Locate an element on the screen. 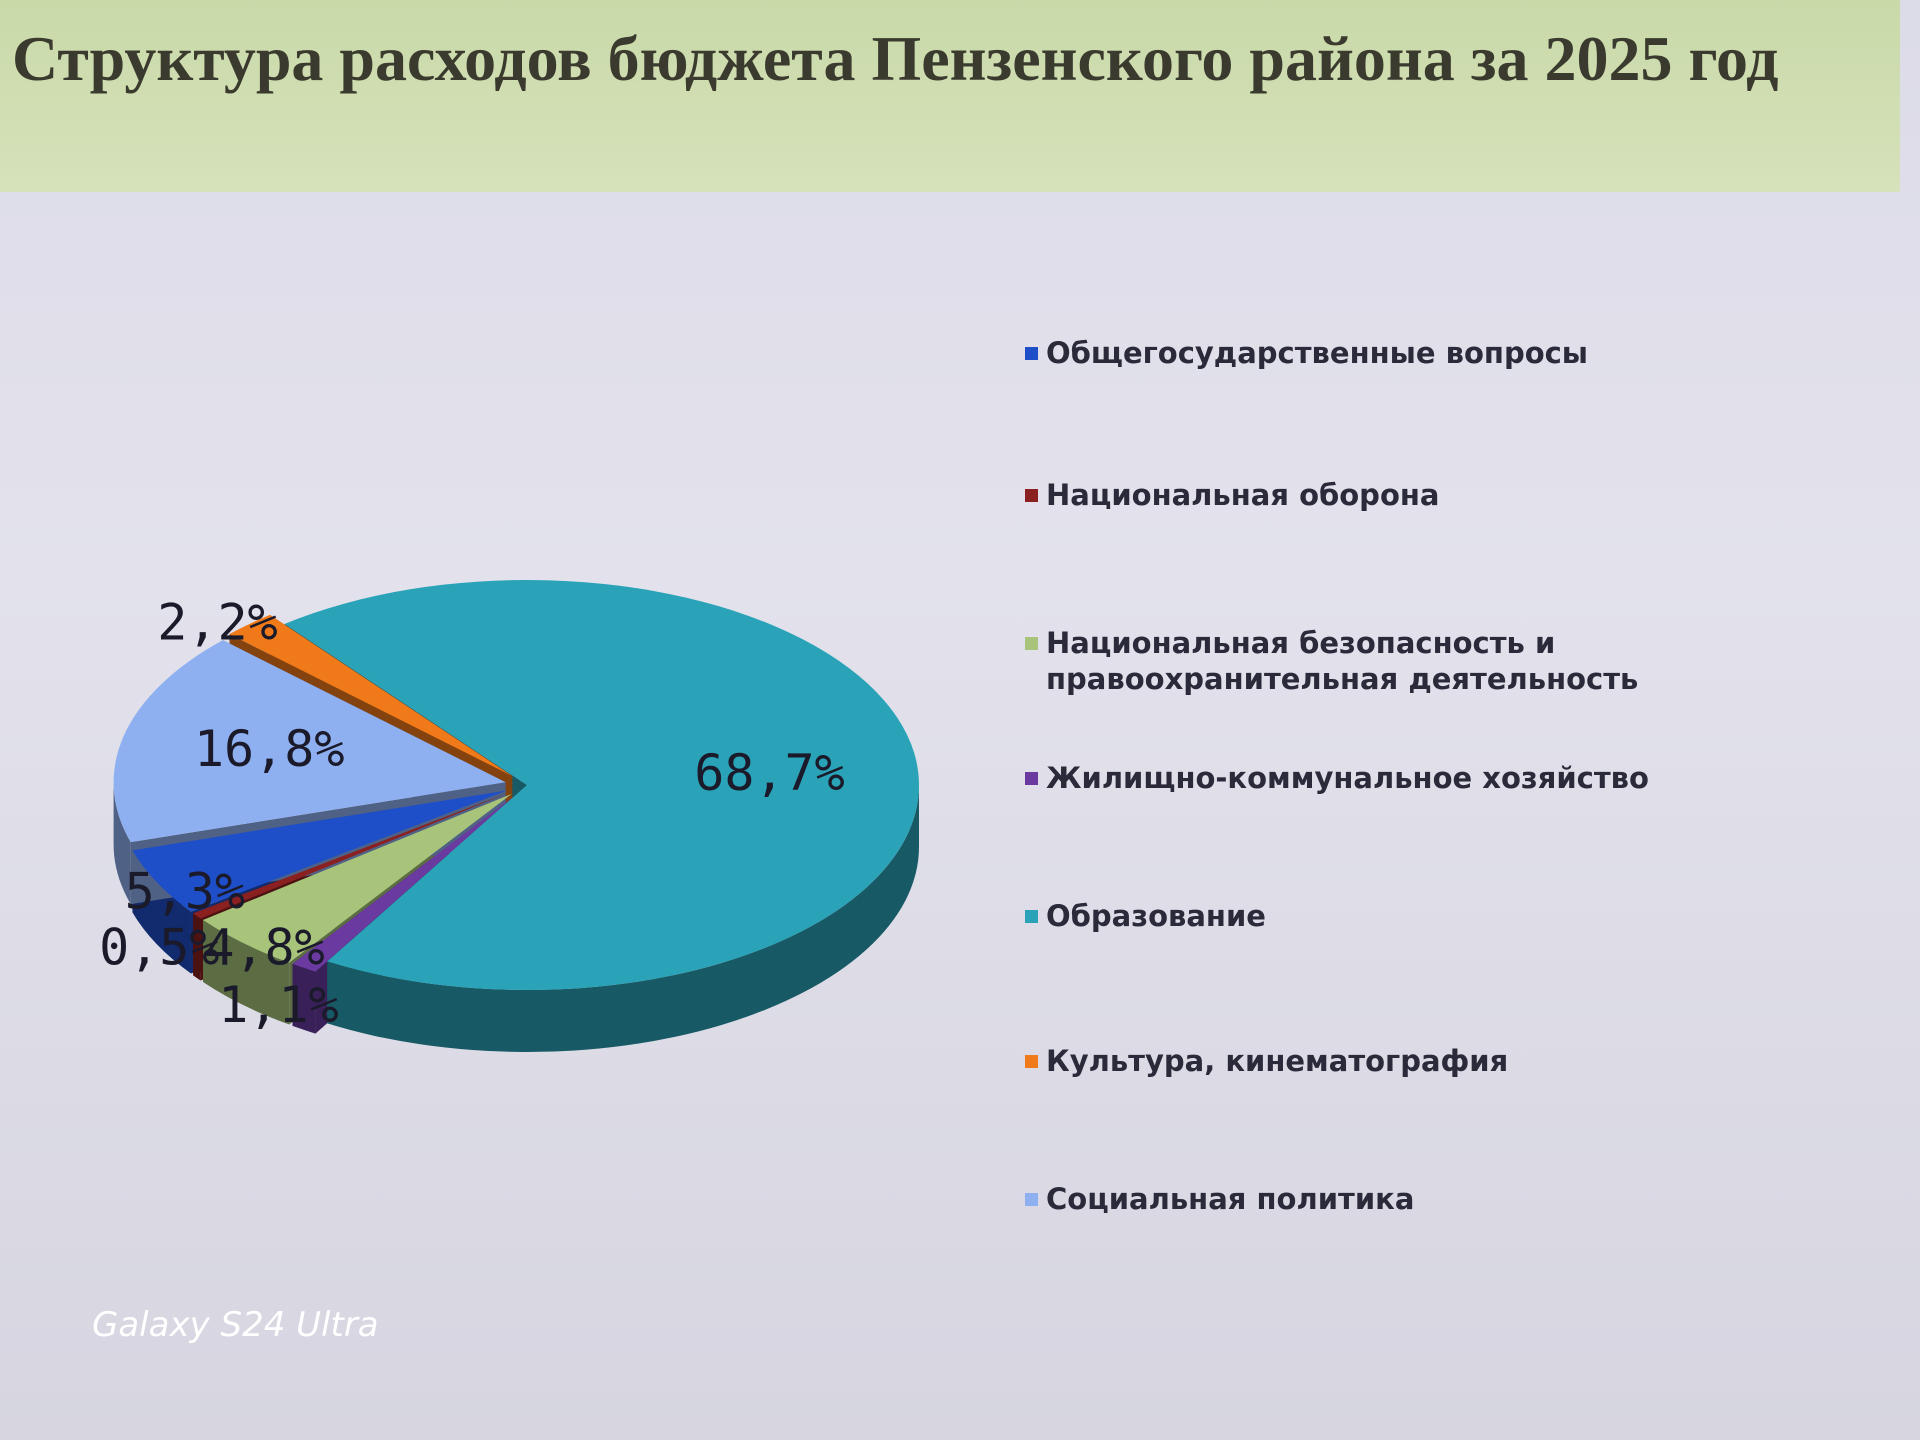 Image resolution: width=1920 pixels, height=1440 pixels. data-label: 1,1% is located at coordinates (278, 1005).